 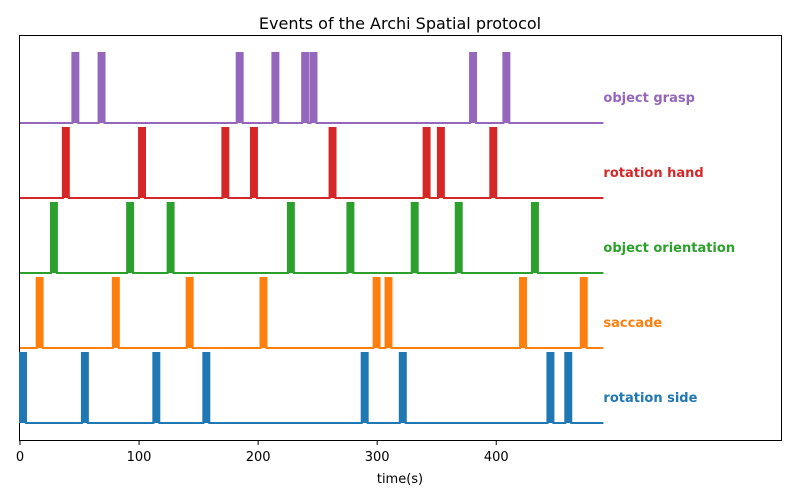 What do you see at coordinates (400, 23) in the screenshot?
I see `chart-title: Events of the Archi Spatial protocol` at bounding box center [400, 23].